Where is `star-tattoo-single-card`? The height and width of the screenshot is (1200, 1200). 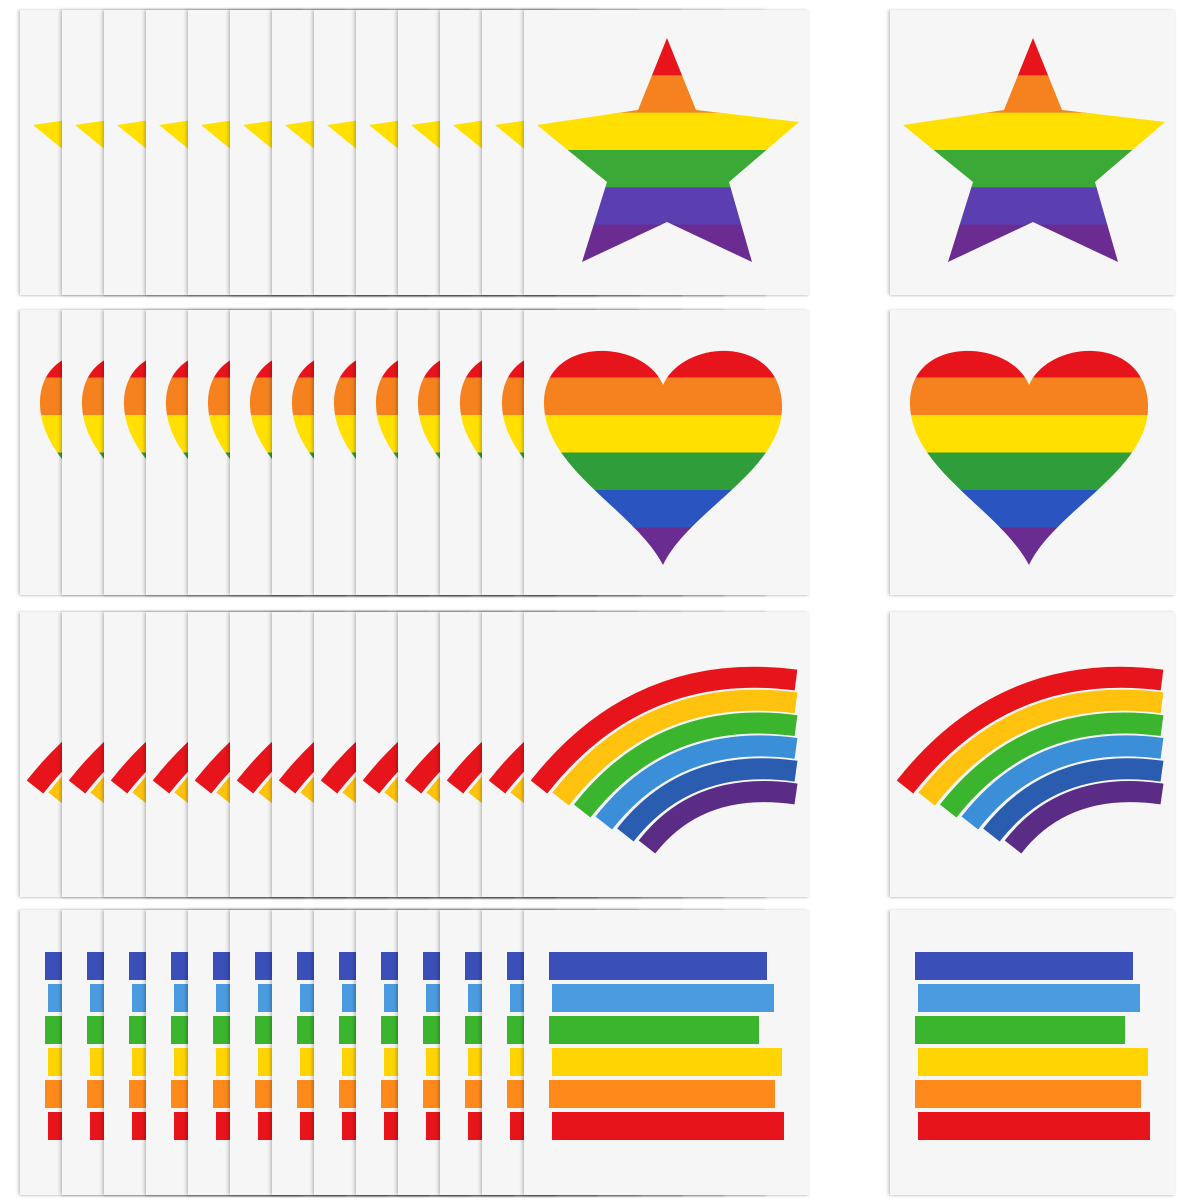 star-tattoo-single-card is located at coordinates (1032, 152).